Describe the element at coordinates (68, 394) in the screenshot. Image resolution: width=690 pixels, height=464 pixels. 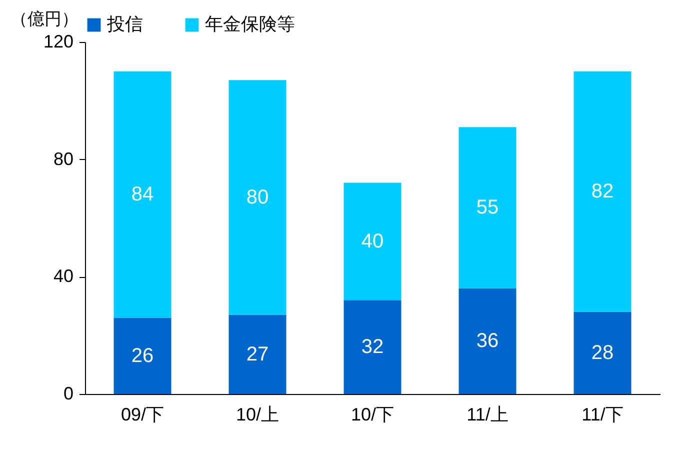
I see `y-tick-label: 0` at that location.